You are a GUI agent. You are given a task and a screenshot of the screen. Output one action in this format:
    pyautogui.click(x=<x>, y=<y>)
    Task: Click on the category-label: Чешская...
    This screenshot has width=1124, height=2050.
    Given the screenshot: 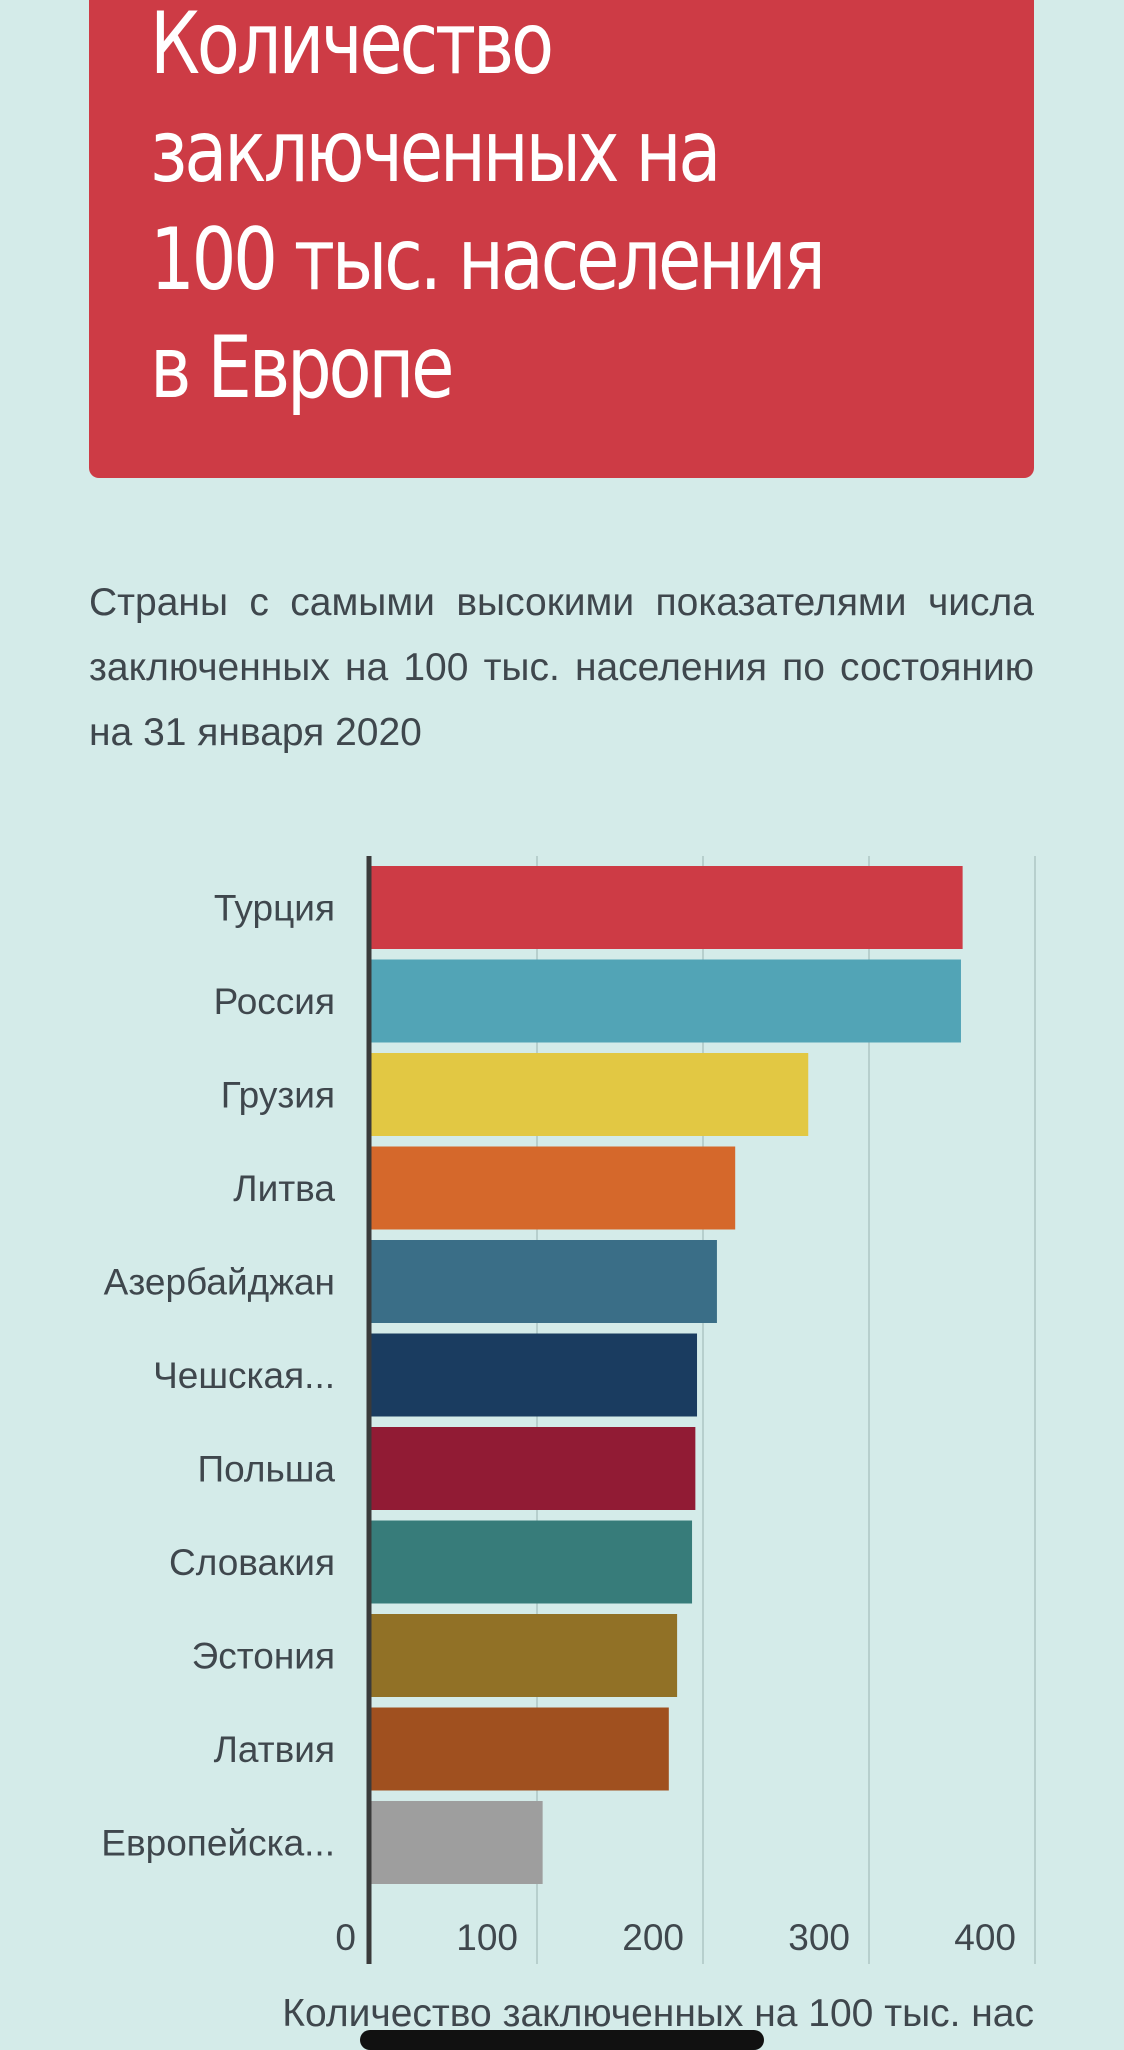 What is the action you would take?
    pyautogui.click(x=244, y=1375)
    